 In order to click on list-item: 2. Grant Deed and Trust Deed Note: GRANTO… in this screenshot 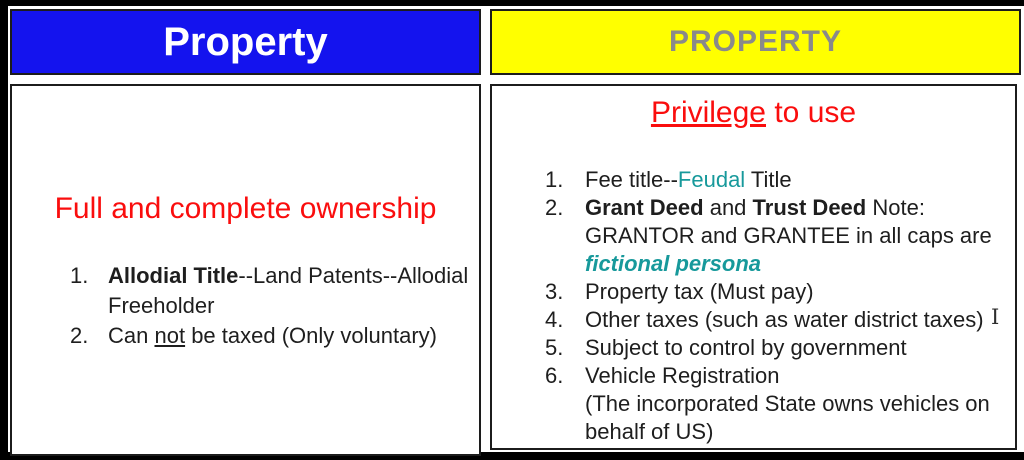, I will do `click(780, 236)`.